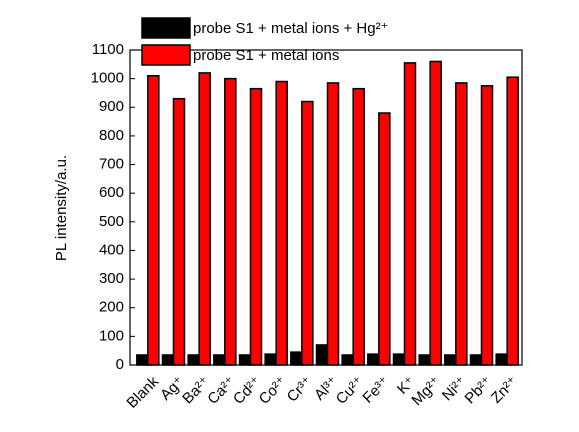 This screenshot has width=579, height=432. I want to click on x-tick-label: Zn²⁺, so click(505, 390).